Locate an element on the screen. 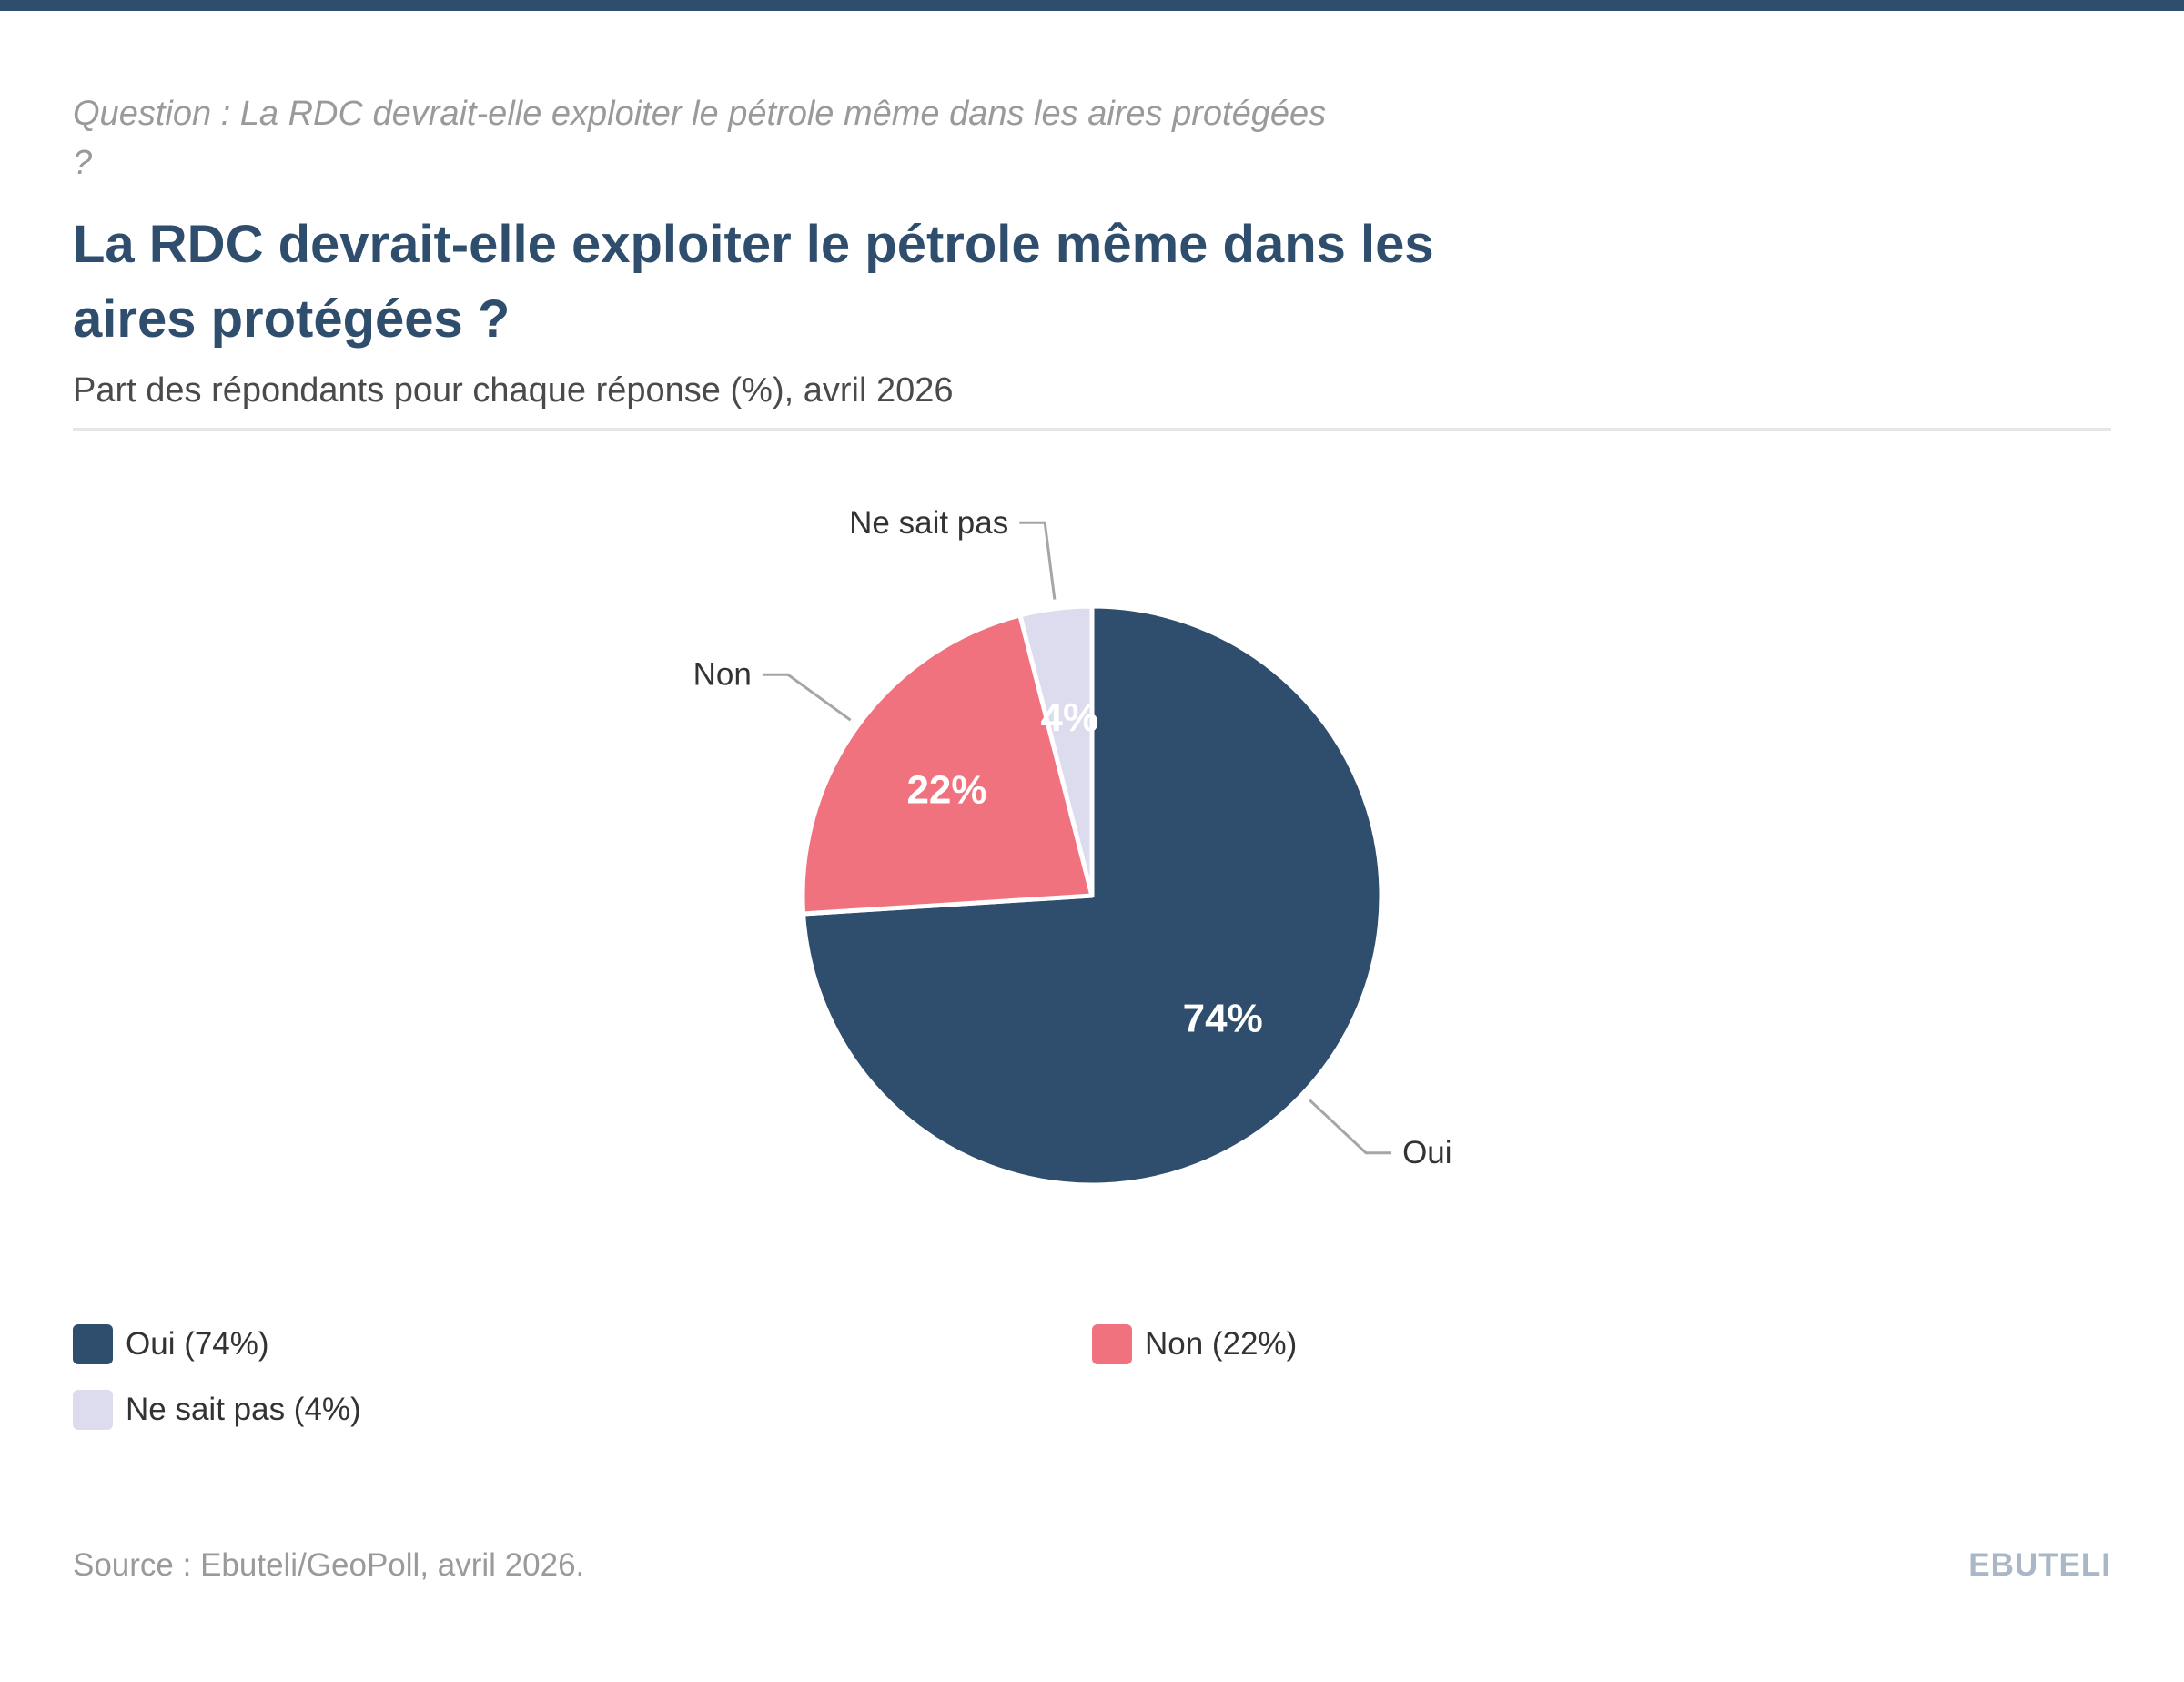 Image resolution: width=2184 pixels, height=1682 pixels. top-accent-bar is located at coordinates (1092, 6).